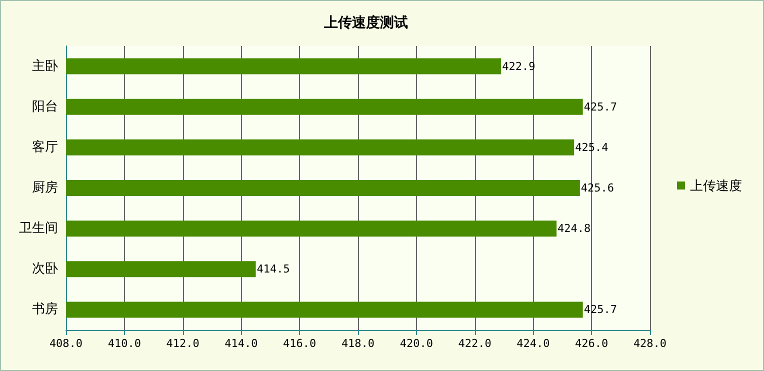 The width and height of the screenshot is (764, 371). I want to click on x-tick-label: 414.0, so click(241, 343).